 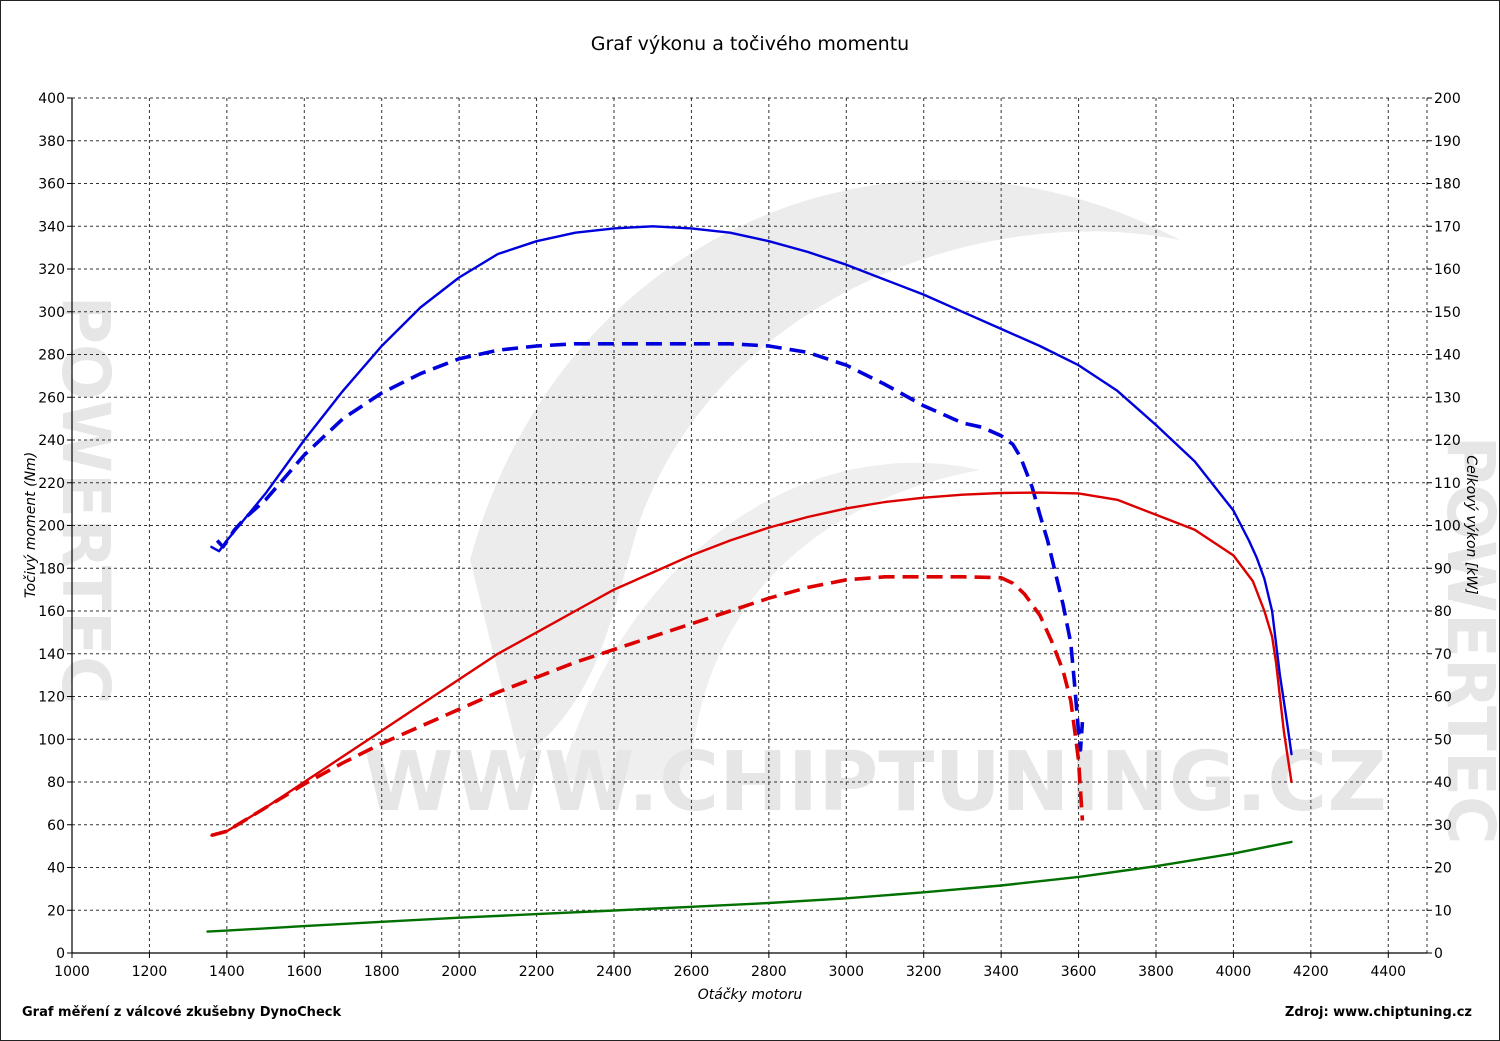 I want to click on y-right-tick-label: 80, so click(x=1443, y=612).